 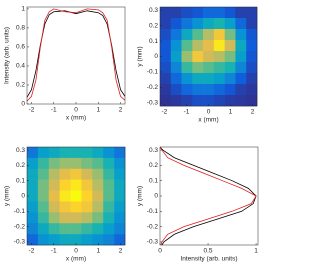 I want to click on x-tick-label: -1, so click(x=54, y=110).